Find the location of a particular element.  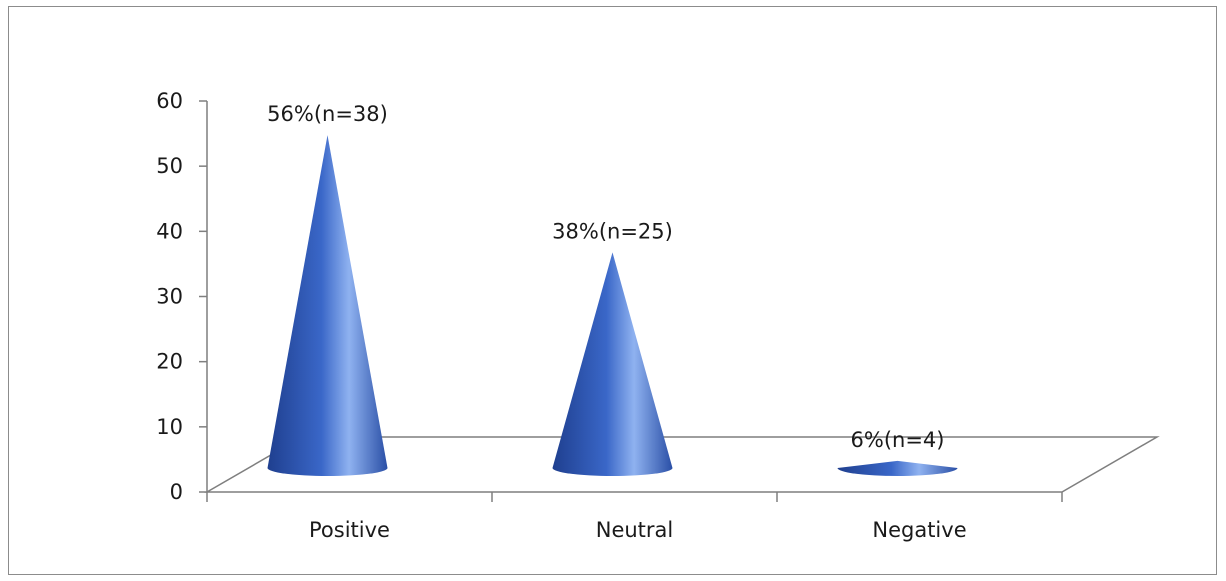

y-axis-ticks: 0 10 20 30 40 50 60 is located at coordinates (181, 296).